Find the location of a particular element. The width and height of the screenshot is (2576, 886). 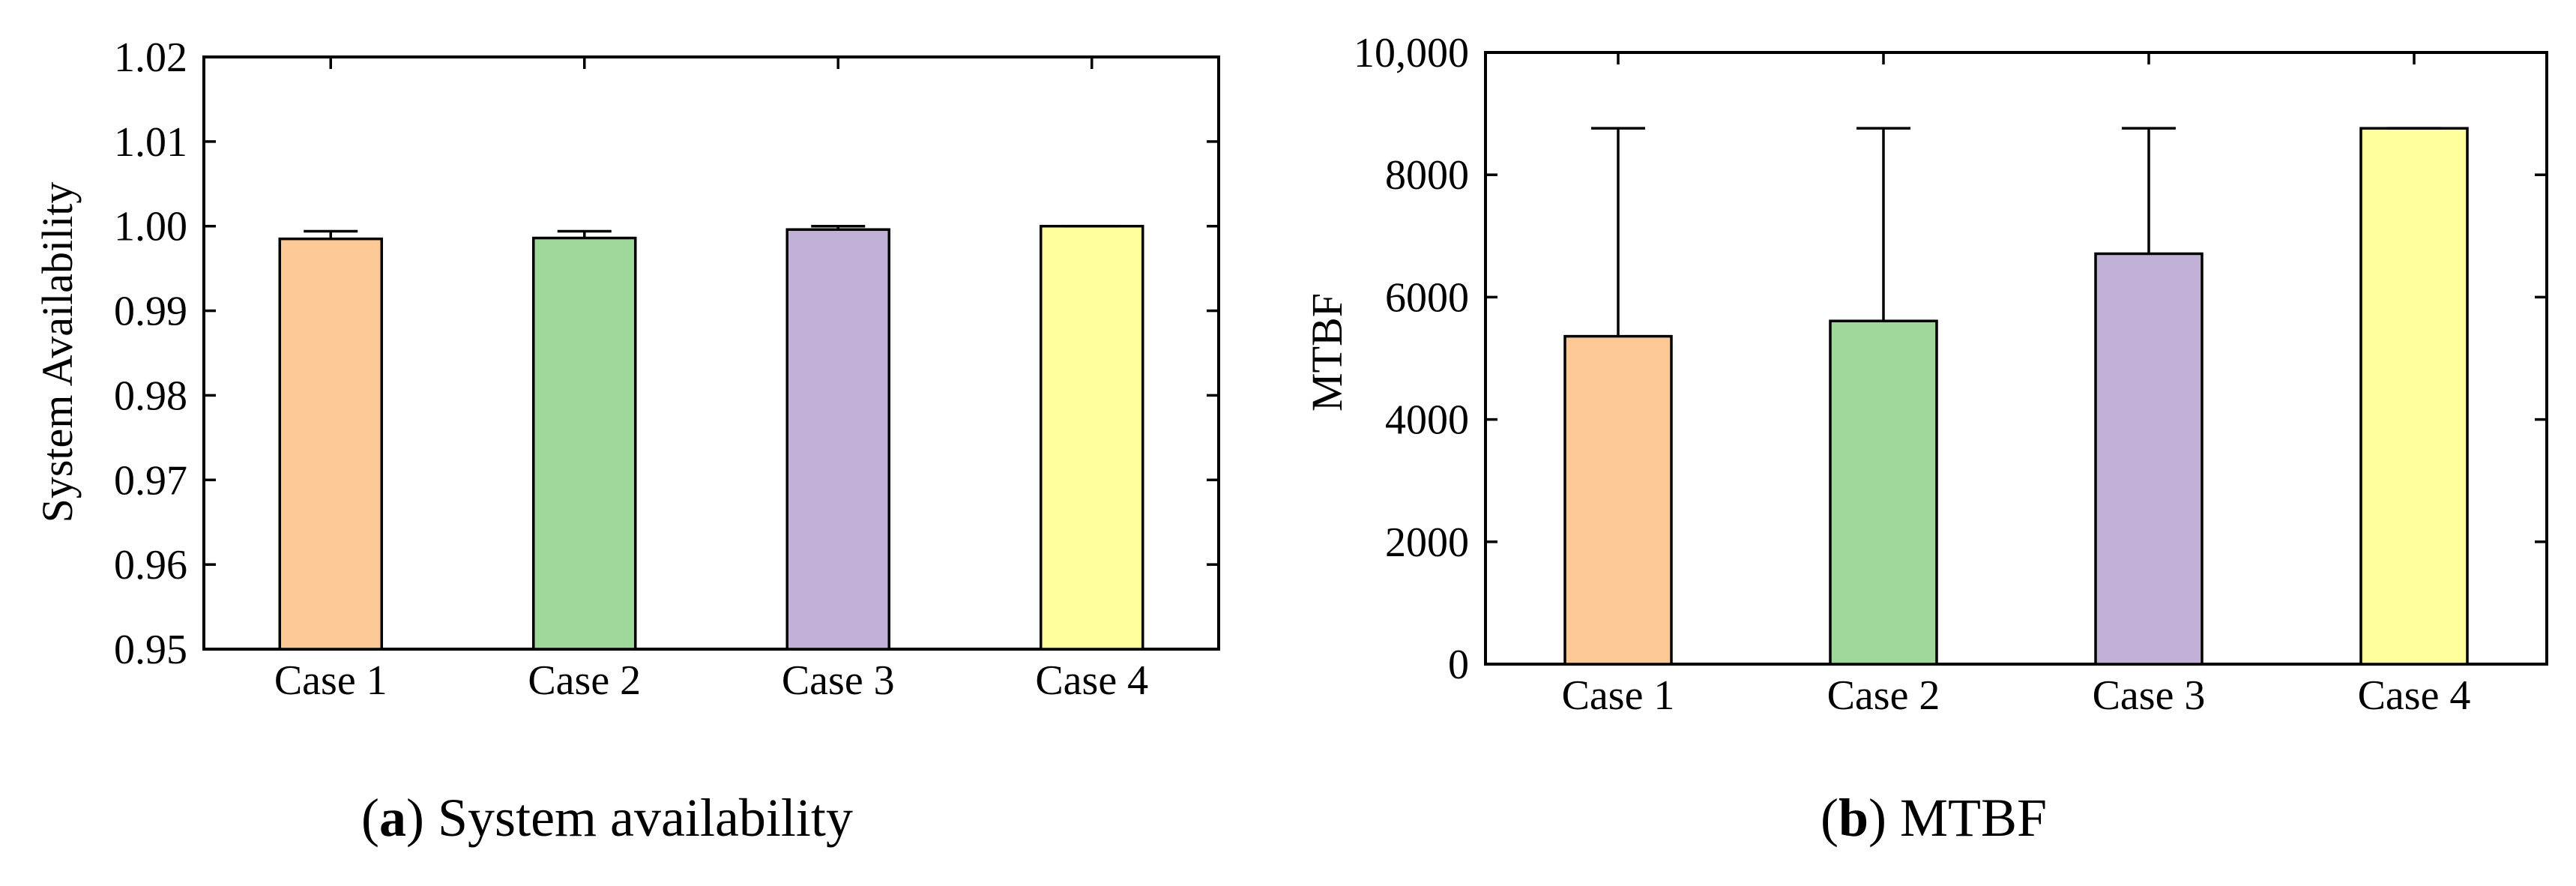

y-tick-label: 1.00 is located at coordinates (151, 227).